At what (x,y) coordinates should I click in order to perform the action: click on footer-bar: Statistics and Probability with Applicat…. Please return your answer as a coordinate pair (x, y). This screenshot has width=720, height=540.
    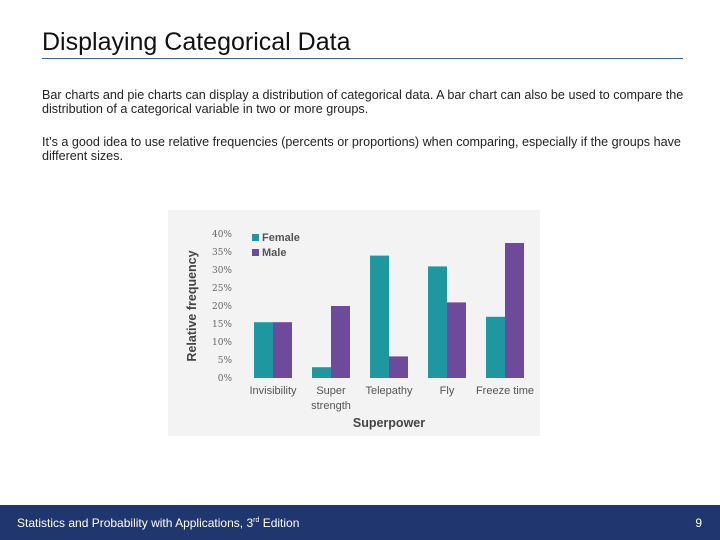
    Looking at the image, I should click on (360, 522).